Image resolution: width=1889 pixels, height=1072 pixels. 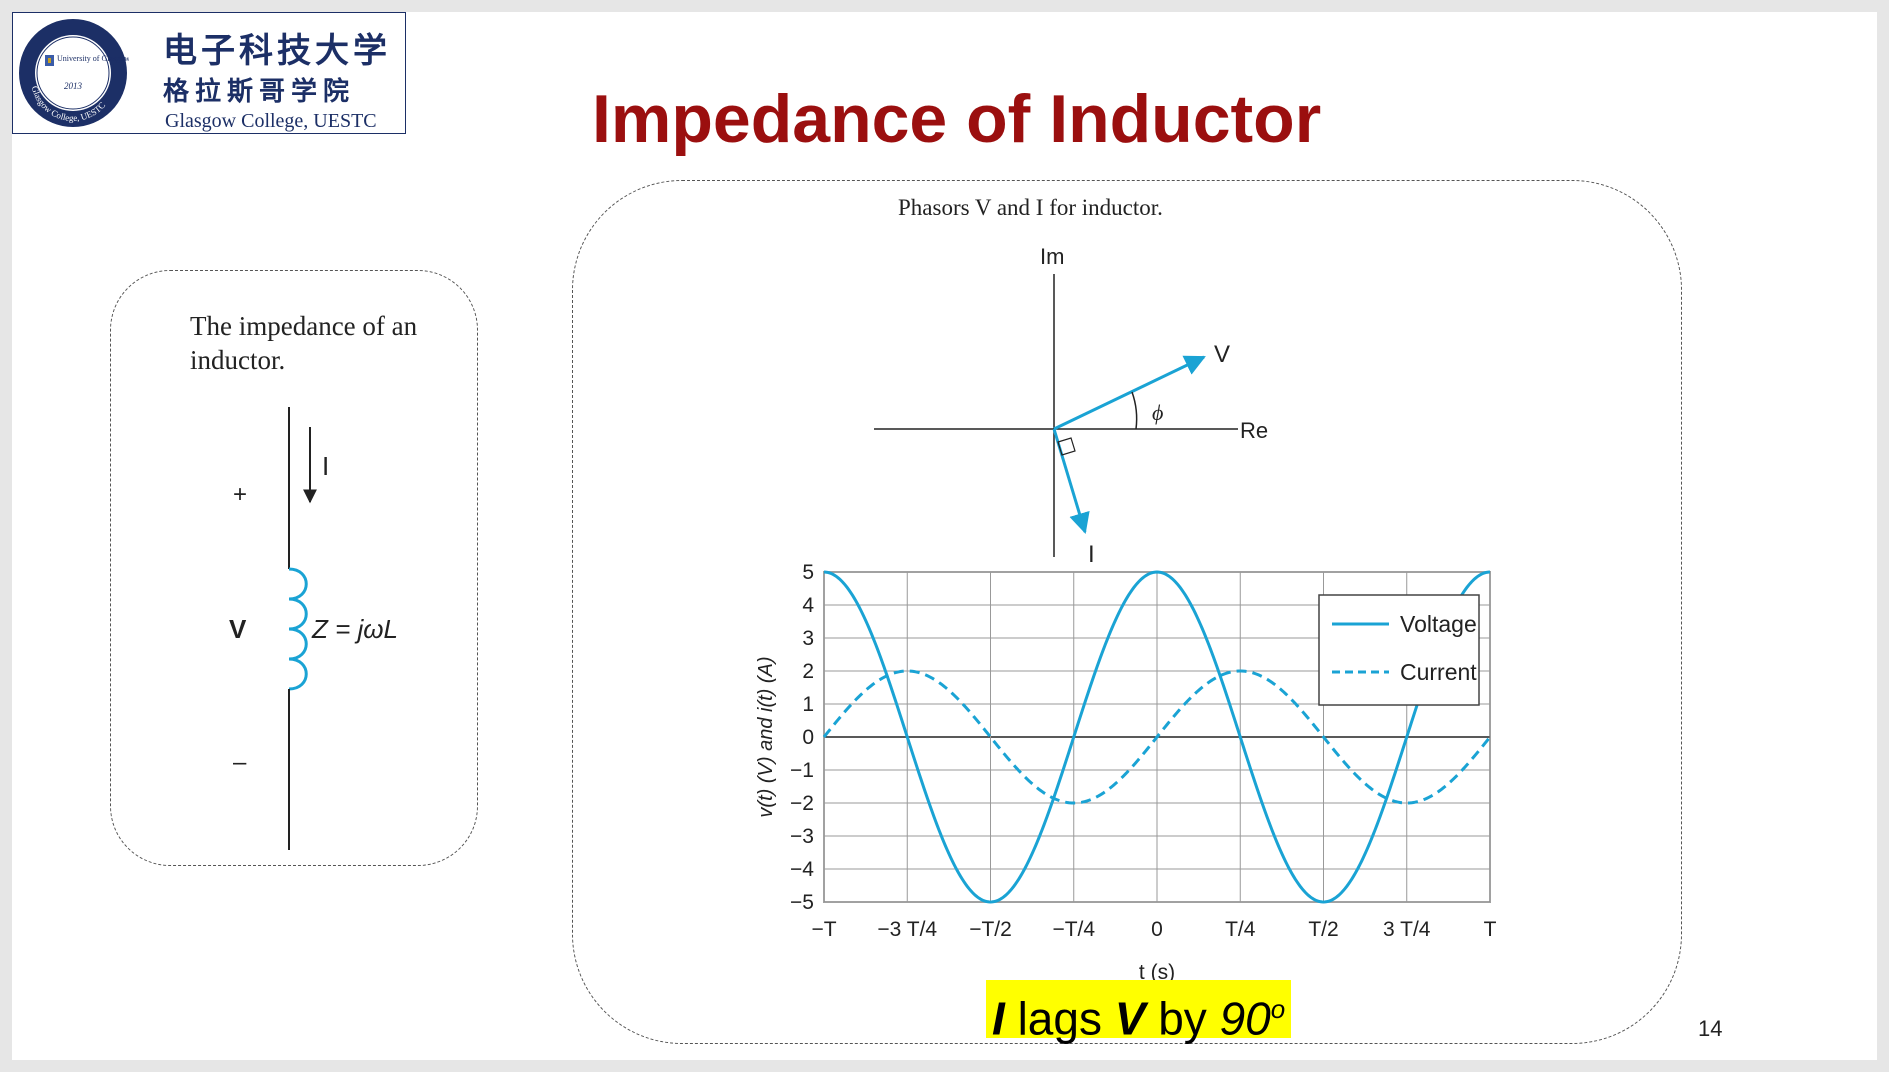 What do you see at coordinates (1157, 972) in the screenshot?
I see `x-axis-label: t (s)` at bounding box center [1157, 972].